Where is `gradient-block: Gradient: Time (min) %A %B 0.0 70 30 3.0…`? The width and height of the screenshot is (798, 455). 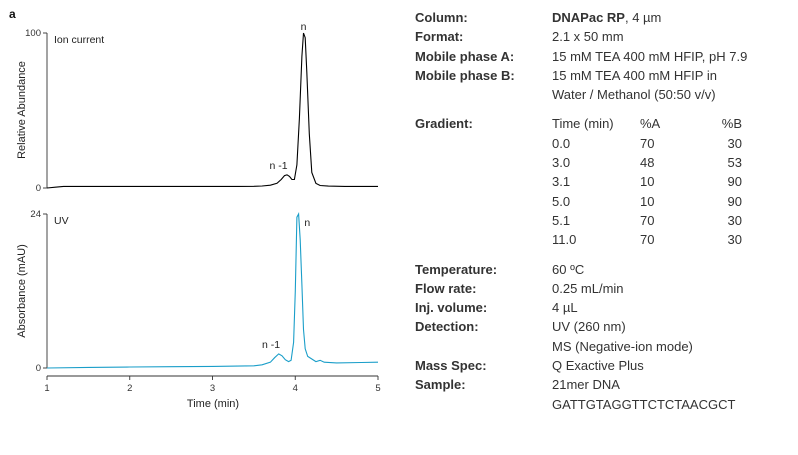
gradient-block: Gradient: Time (min) %A %B 0.0 70 30 3.0… is located at coordinates (605, 181).